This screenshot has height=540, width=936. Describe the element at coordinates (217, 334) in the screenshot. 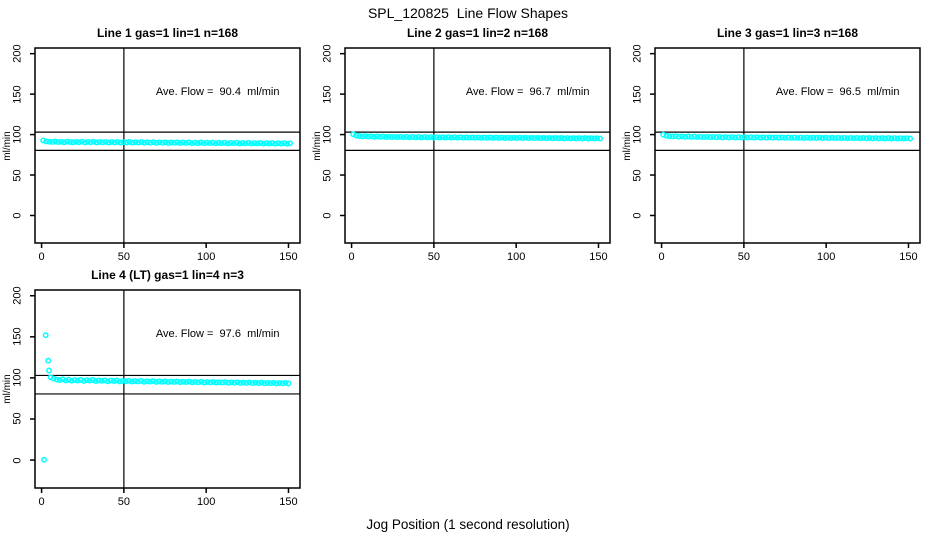

I see `annotation-ave-flow: Ave. Flow = 97.6 ml/min` at that location.